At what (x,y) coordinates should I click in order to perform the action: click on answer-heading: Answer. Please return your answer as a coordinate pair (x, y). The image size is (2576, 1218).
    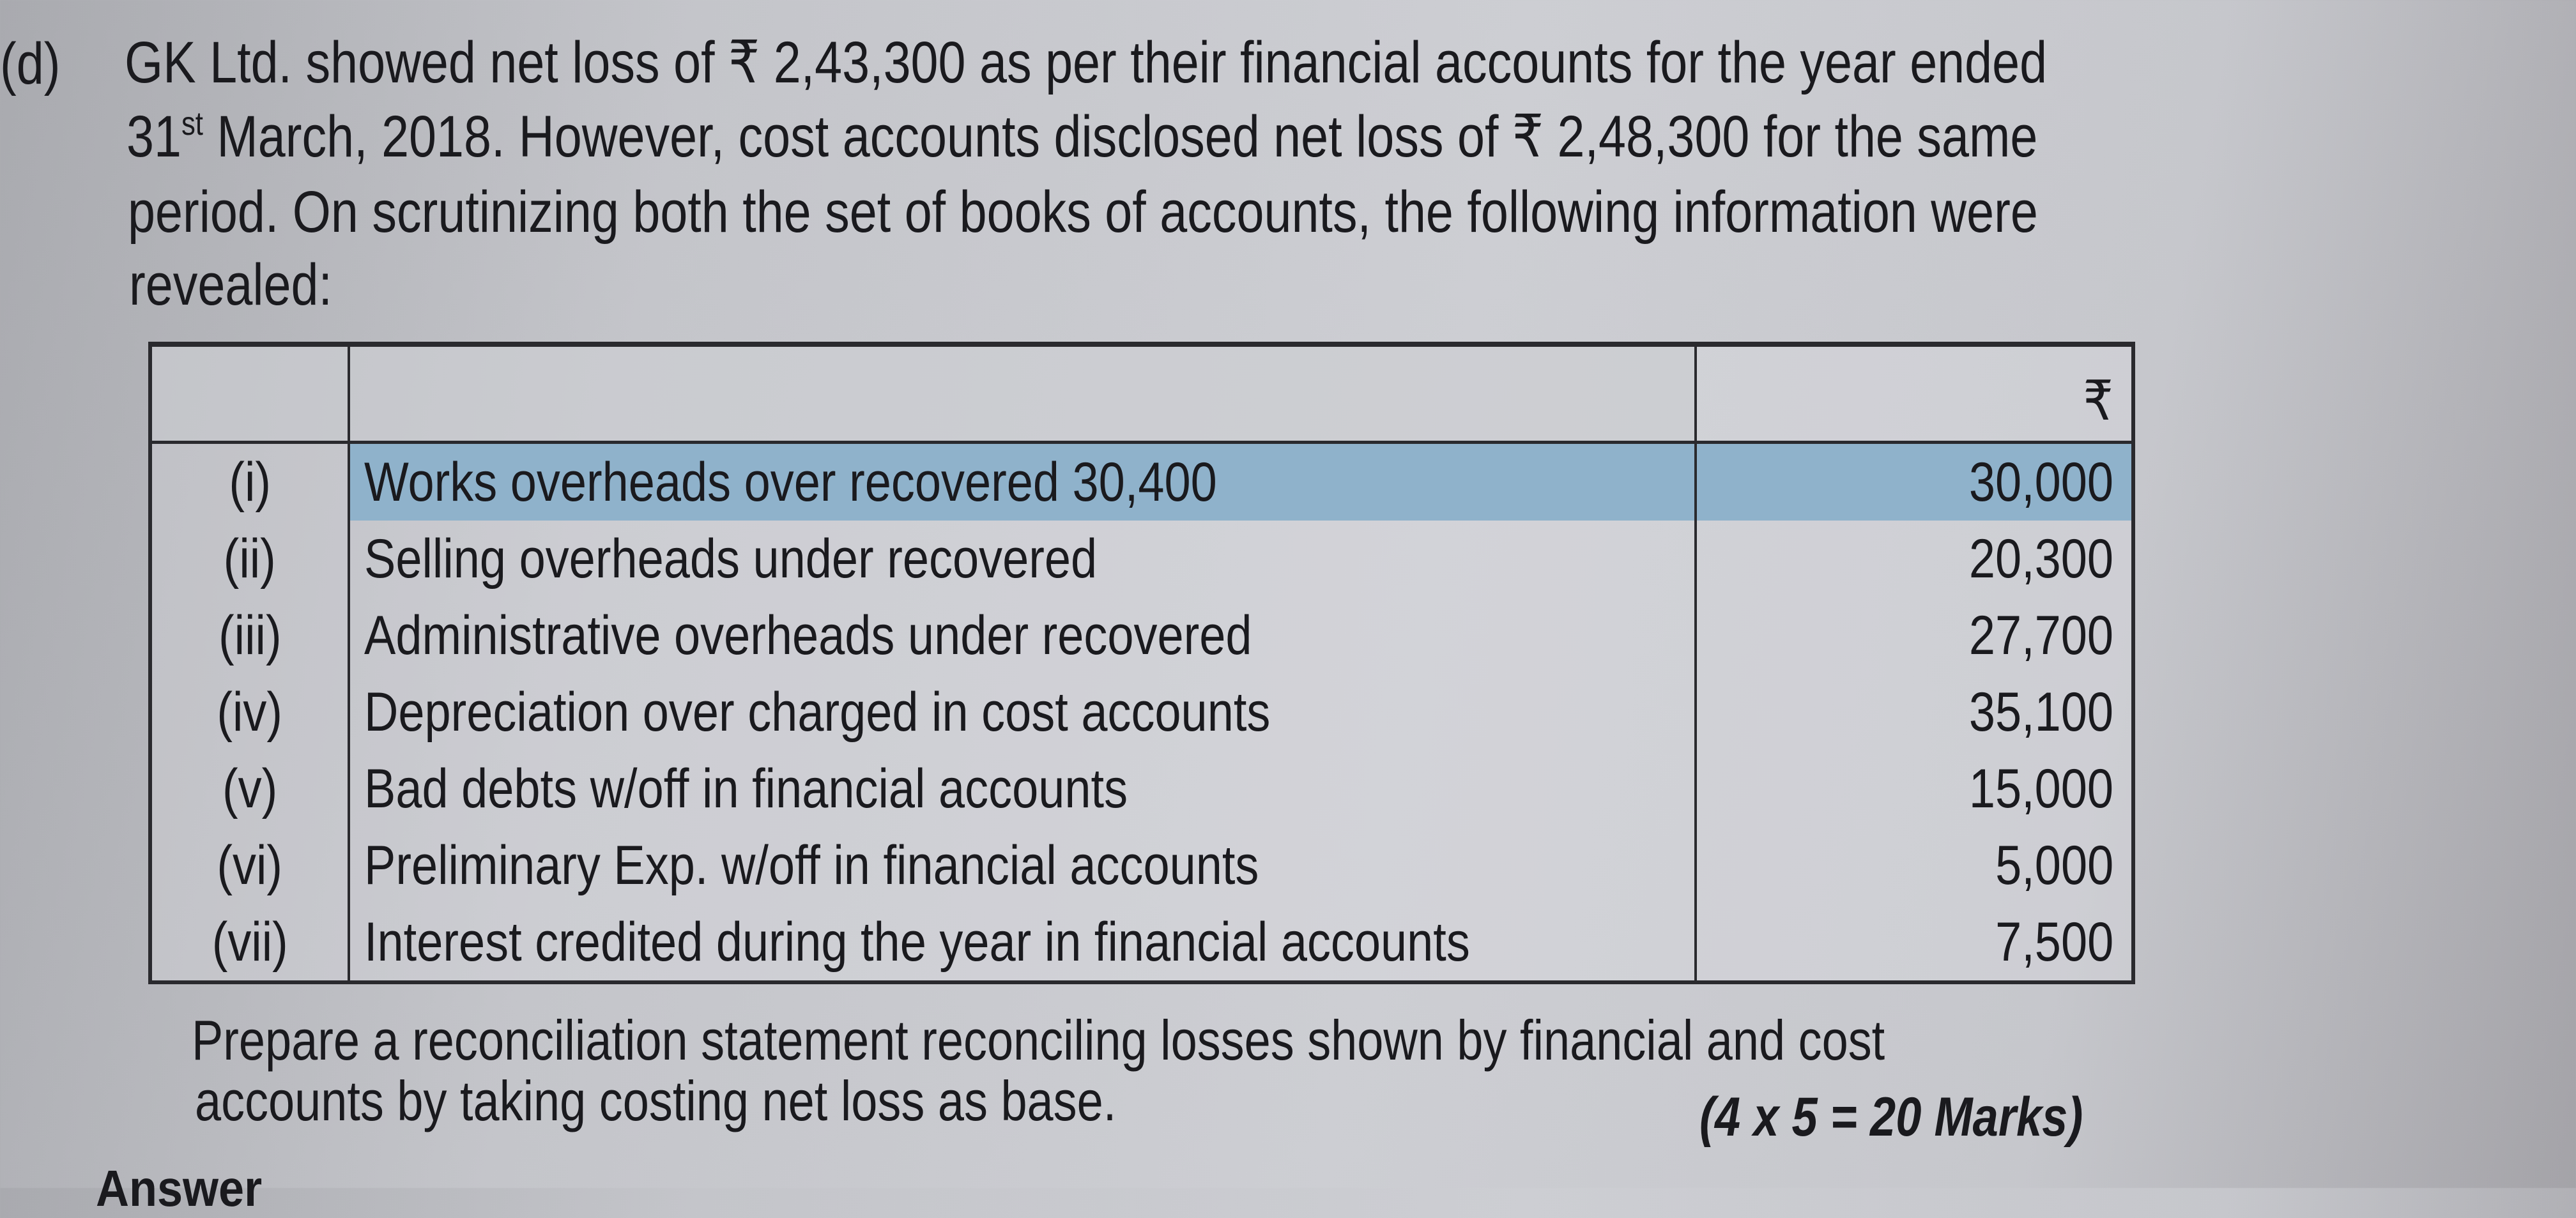
    Looking at the image, I should click on (179, 1188).